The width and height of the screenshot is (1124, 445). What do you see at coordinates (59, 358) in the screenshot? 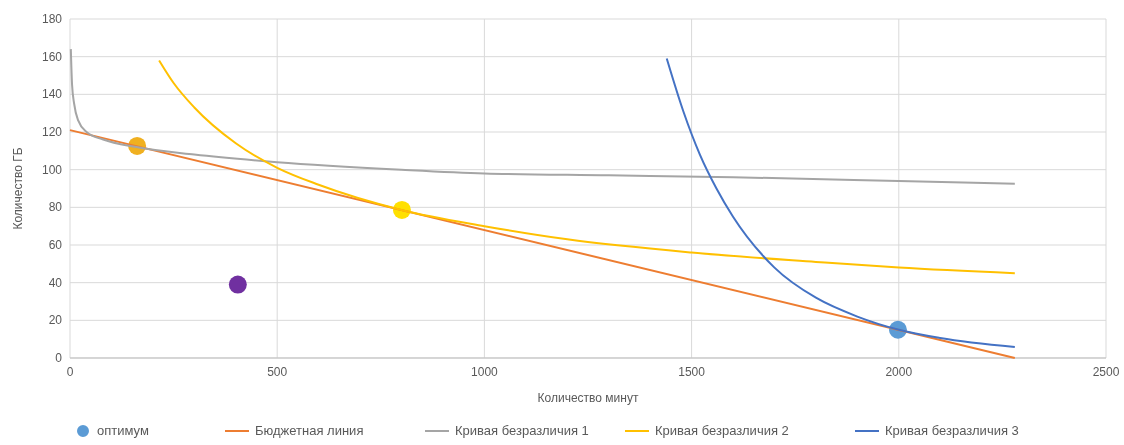
I see `y-tick-label: 0` at bounding box center [59, 358].